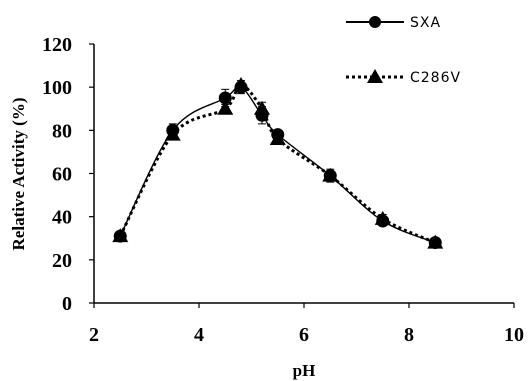 Image resolution: width=528 pixels, height=381 pixels. Describe the element at coordinates (62, 261) in the screenshot. I see `y-tick-label: 20` at that location.